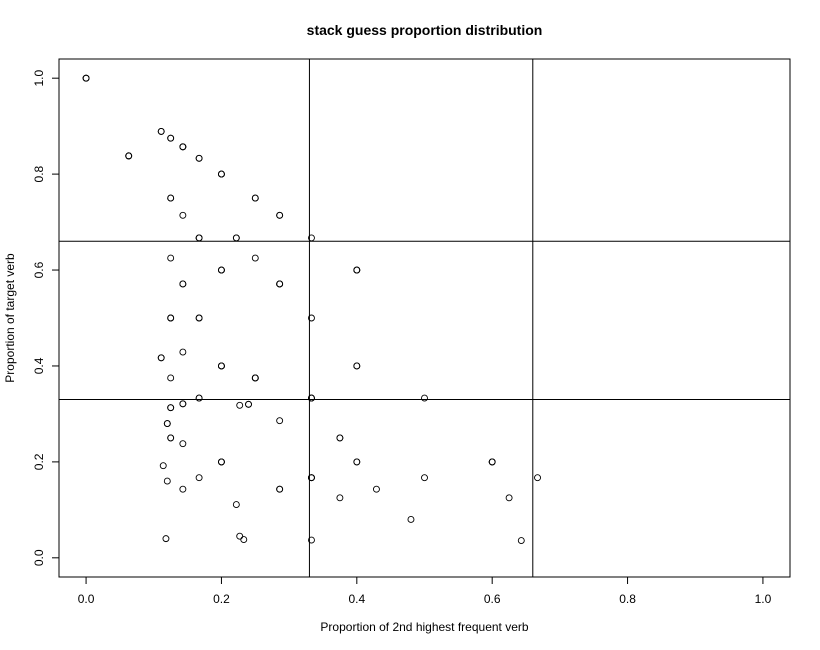 This screenshot has width=820, height=650. I want to click on y-axis: 0.0 0.2 0.4 0.6 0.8 1.0, so click(46, 318).